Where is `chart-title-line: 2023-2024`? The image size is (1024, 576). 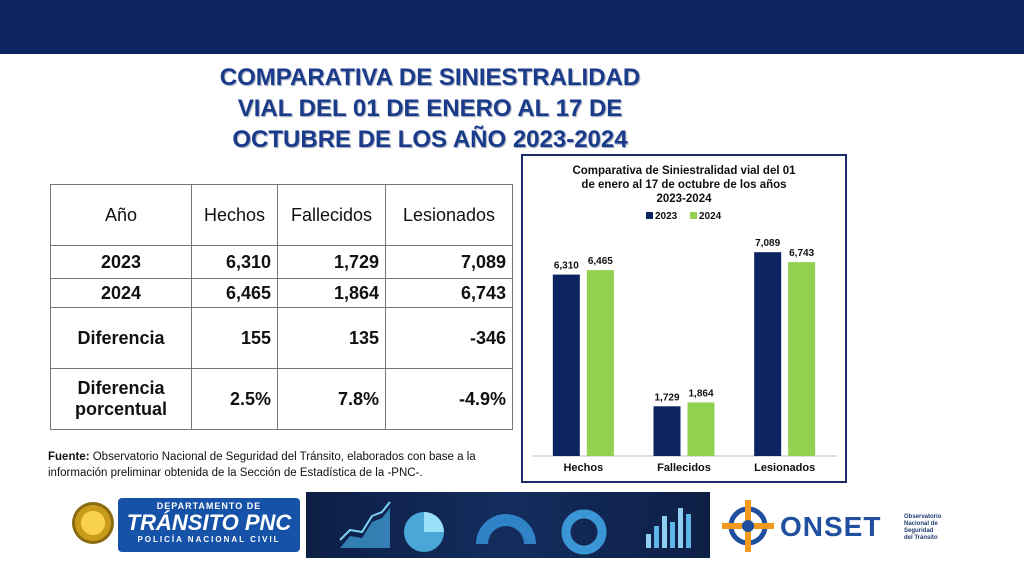 chart-title-line: 2023-2024 is located at coordinates (685, 199).